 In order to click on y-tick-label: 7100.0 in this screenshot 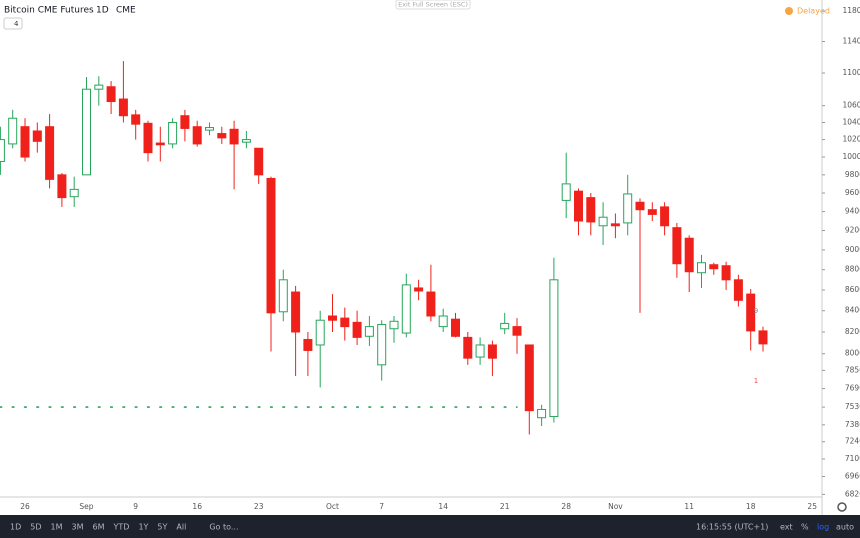, I will do `click(852, 458)`.